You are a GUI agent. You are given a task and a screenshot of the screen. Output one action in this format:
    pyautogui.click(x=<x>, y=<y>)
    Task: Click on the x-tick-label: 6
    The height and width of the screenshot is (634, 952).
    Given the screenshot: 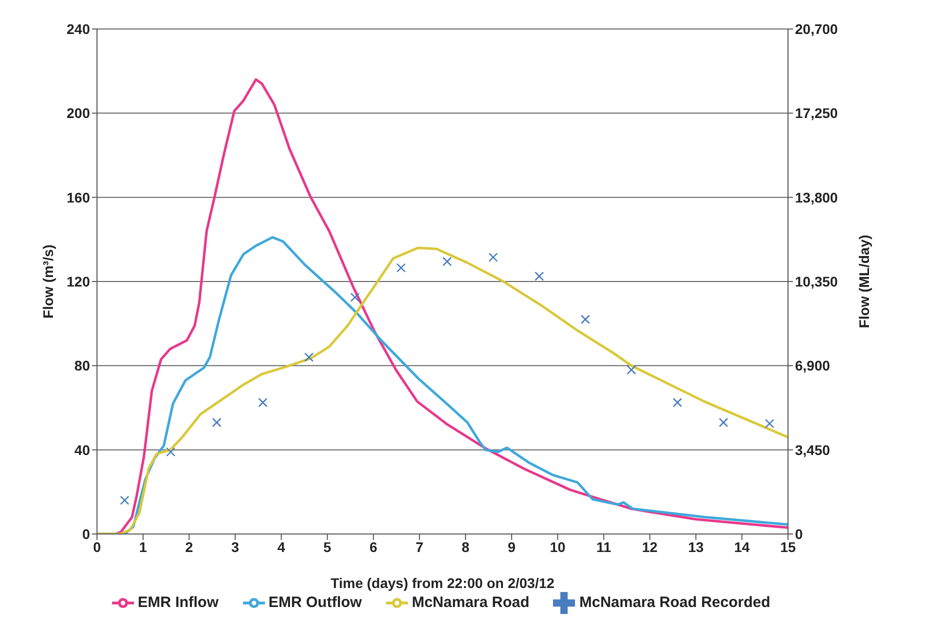 What is the action you would take?
    pyautogui.click(x=374, y=546)
    